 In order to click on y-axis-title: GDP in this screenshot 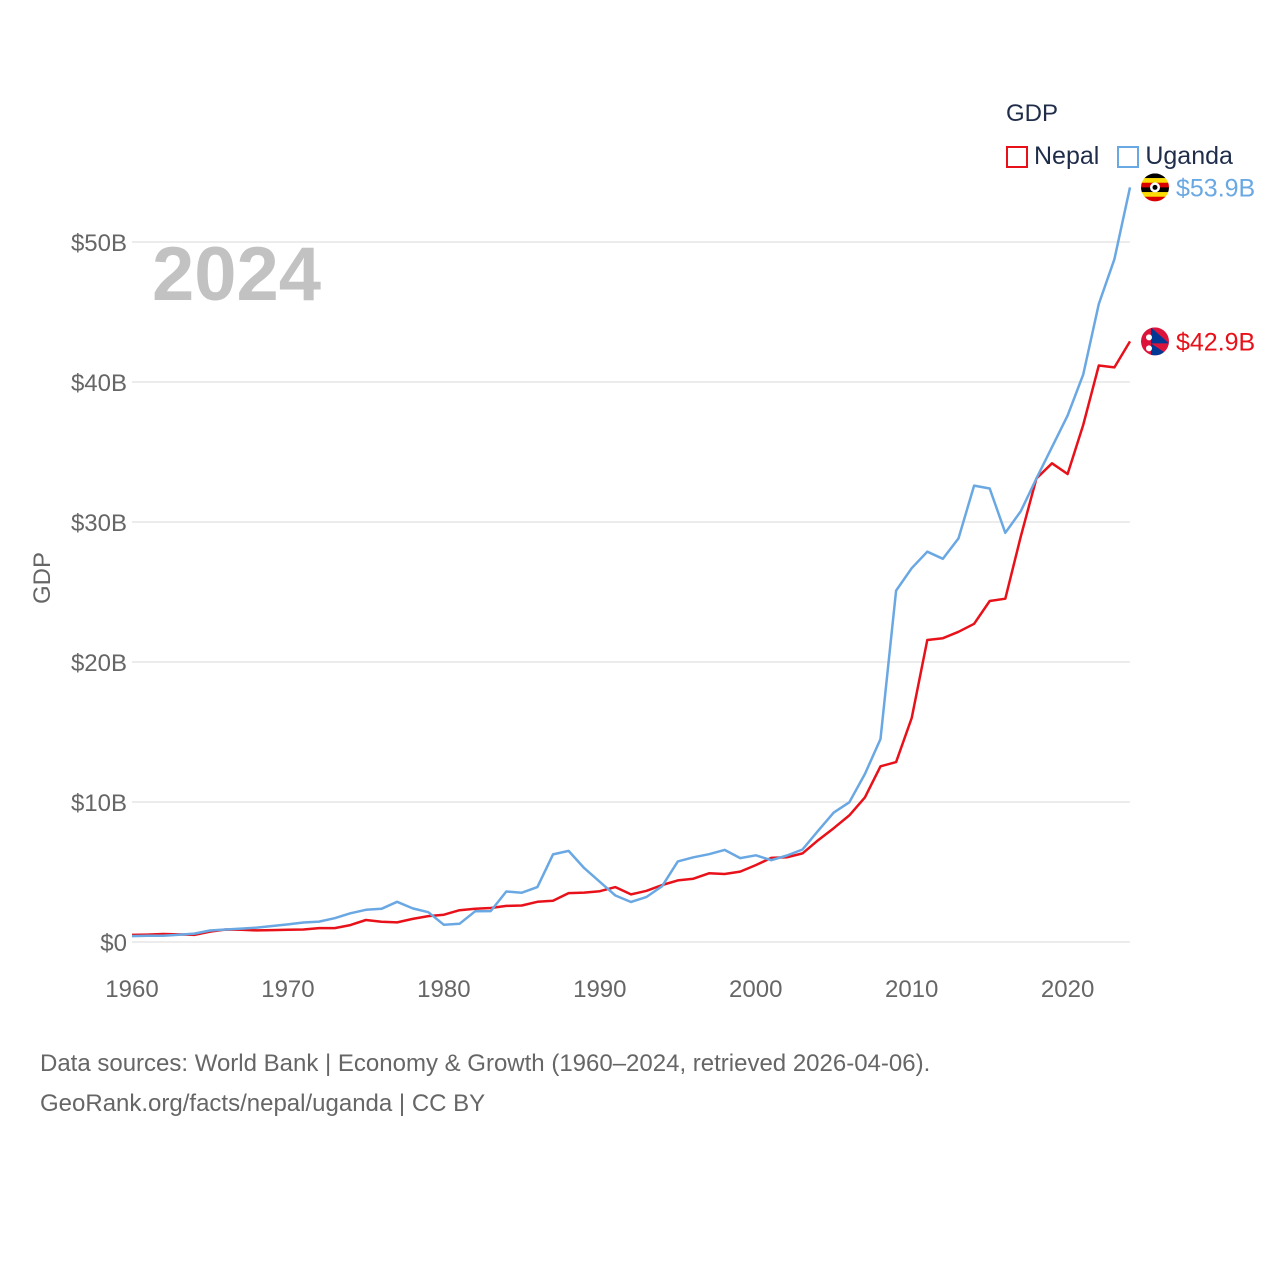, I will do `click(42, 578)`.